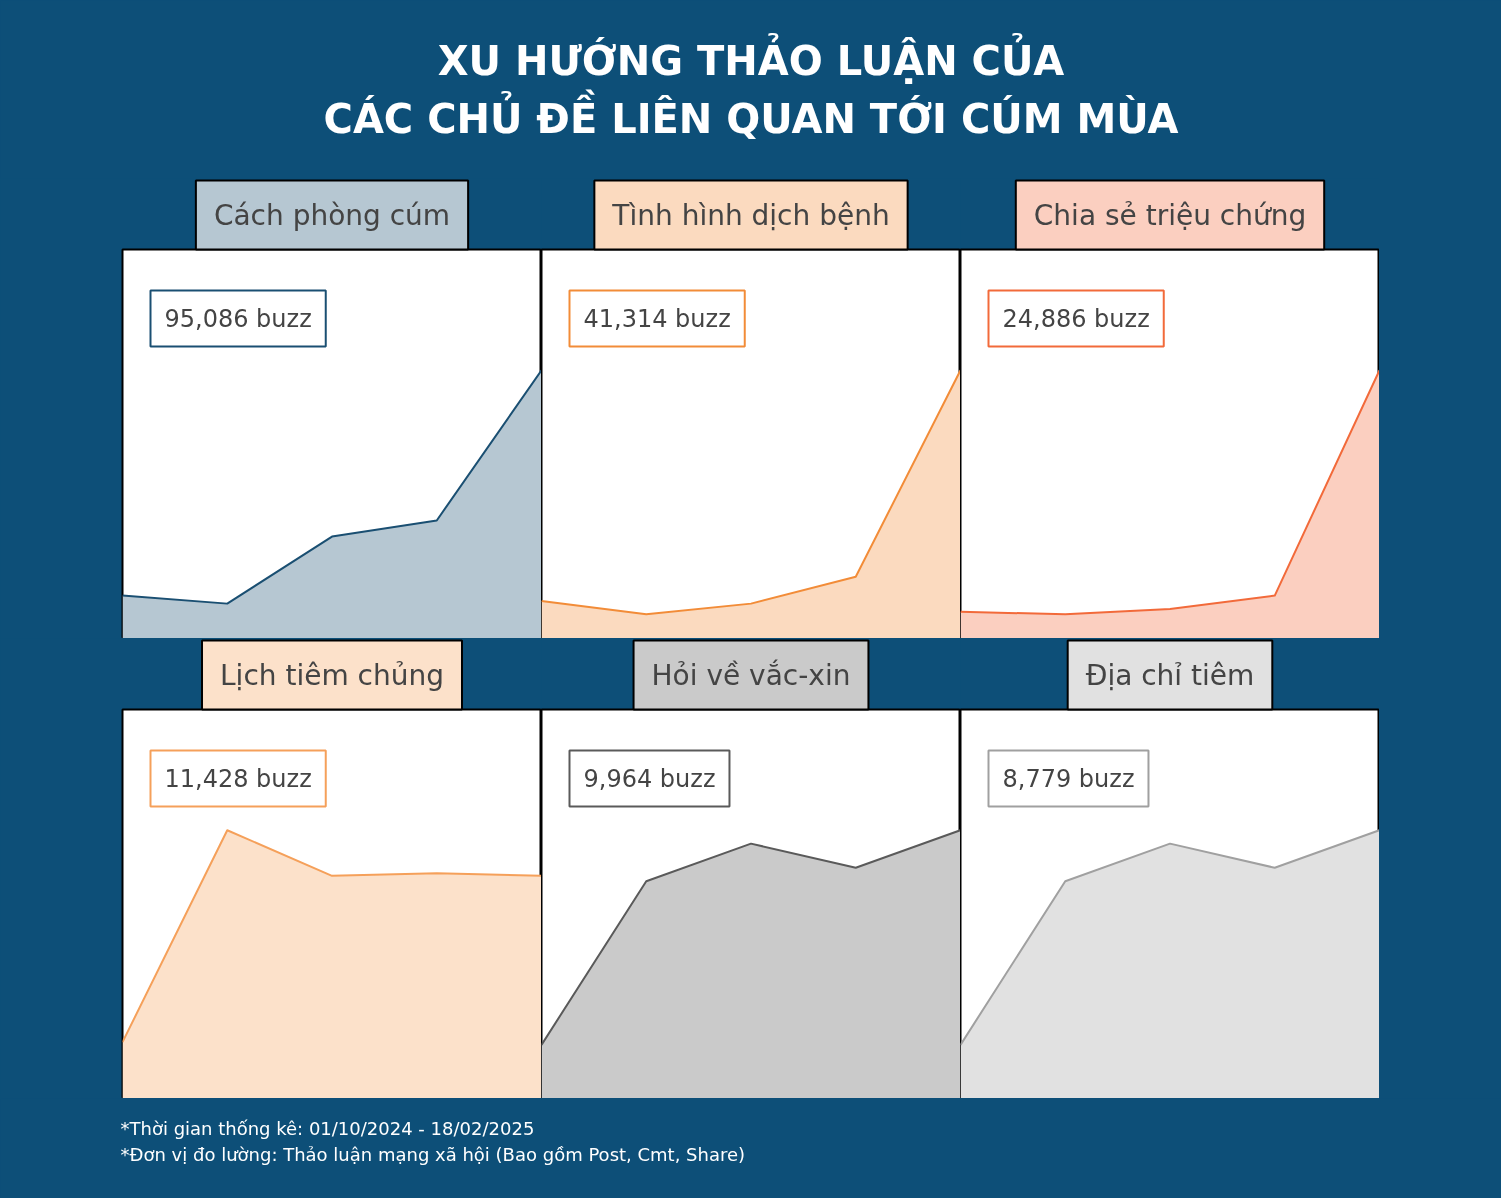  What do you see at coordinates (649, 778) in the screenshot?
I see `text: 9,964 buzz` at bounding box center [649, 778].